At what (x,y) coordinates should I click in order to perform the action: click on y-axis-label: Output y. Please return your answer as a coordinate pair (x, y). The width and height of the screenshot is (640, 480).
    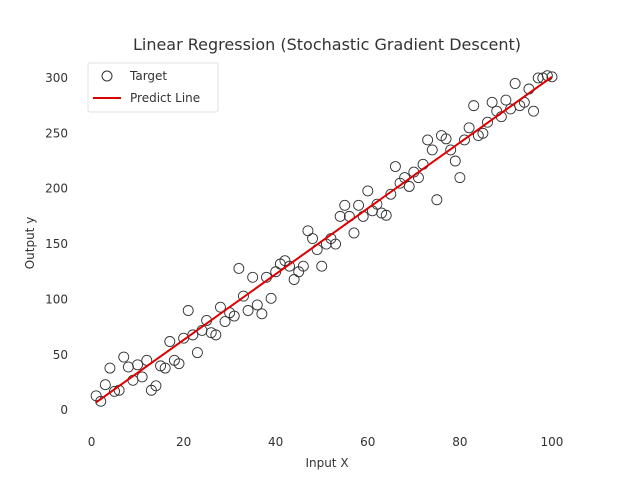
    Looking at the image, I should click on (30, 243).